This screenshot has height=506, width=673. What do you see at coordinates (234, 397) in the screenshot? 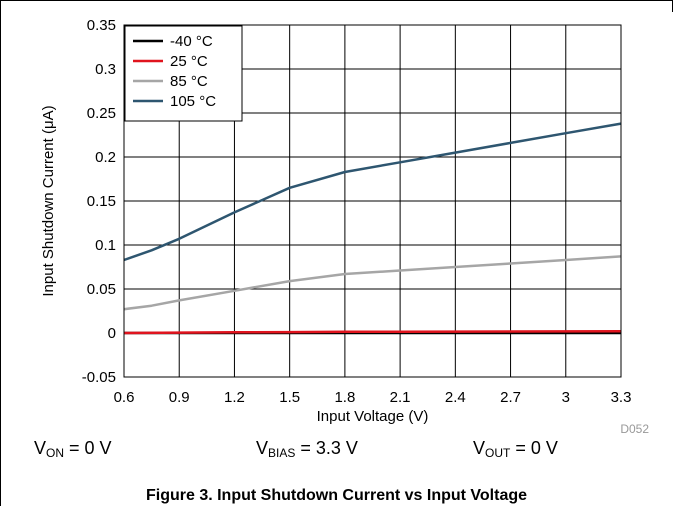
I see `x-tick-label: 1.2` at bounding box center [234, 397].